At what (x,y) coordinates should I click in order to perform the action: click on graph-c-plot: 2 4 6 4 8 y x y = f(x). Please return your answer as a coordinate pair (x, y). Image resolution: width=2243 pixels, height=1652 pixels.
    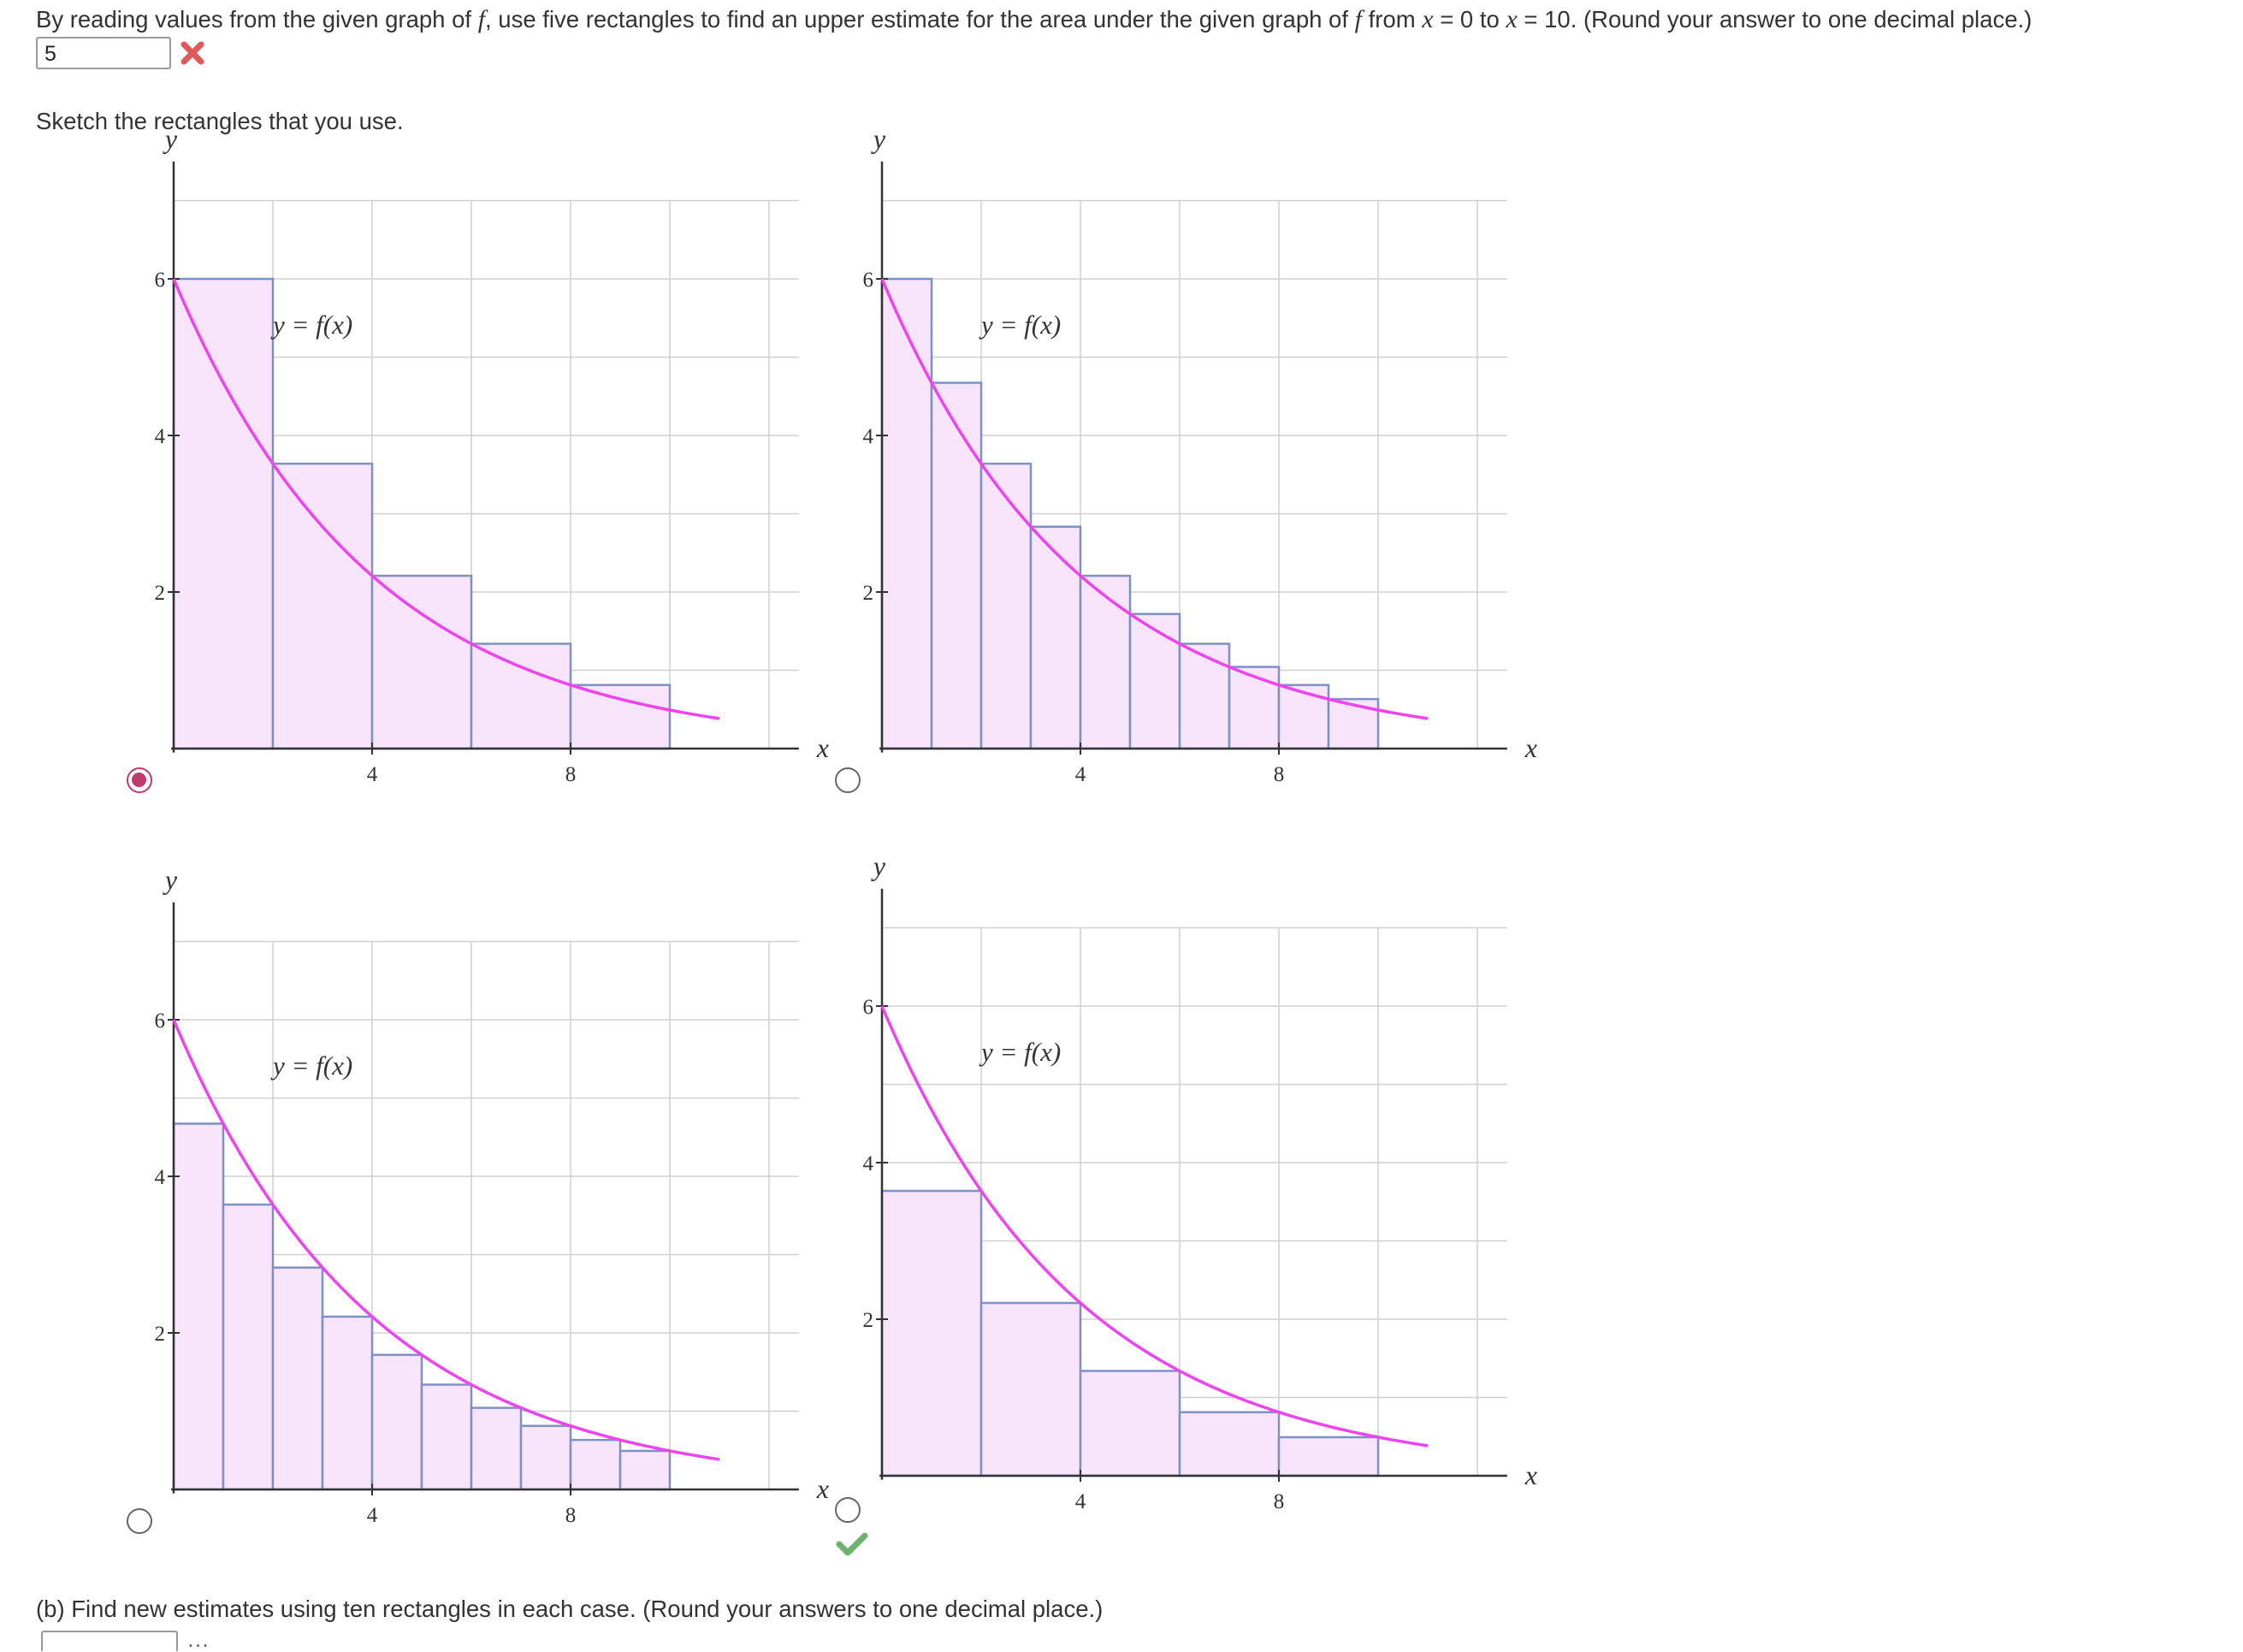
    Looking at the image, I should click on (492, 1195).